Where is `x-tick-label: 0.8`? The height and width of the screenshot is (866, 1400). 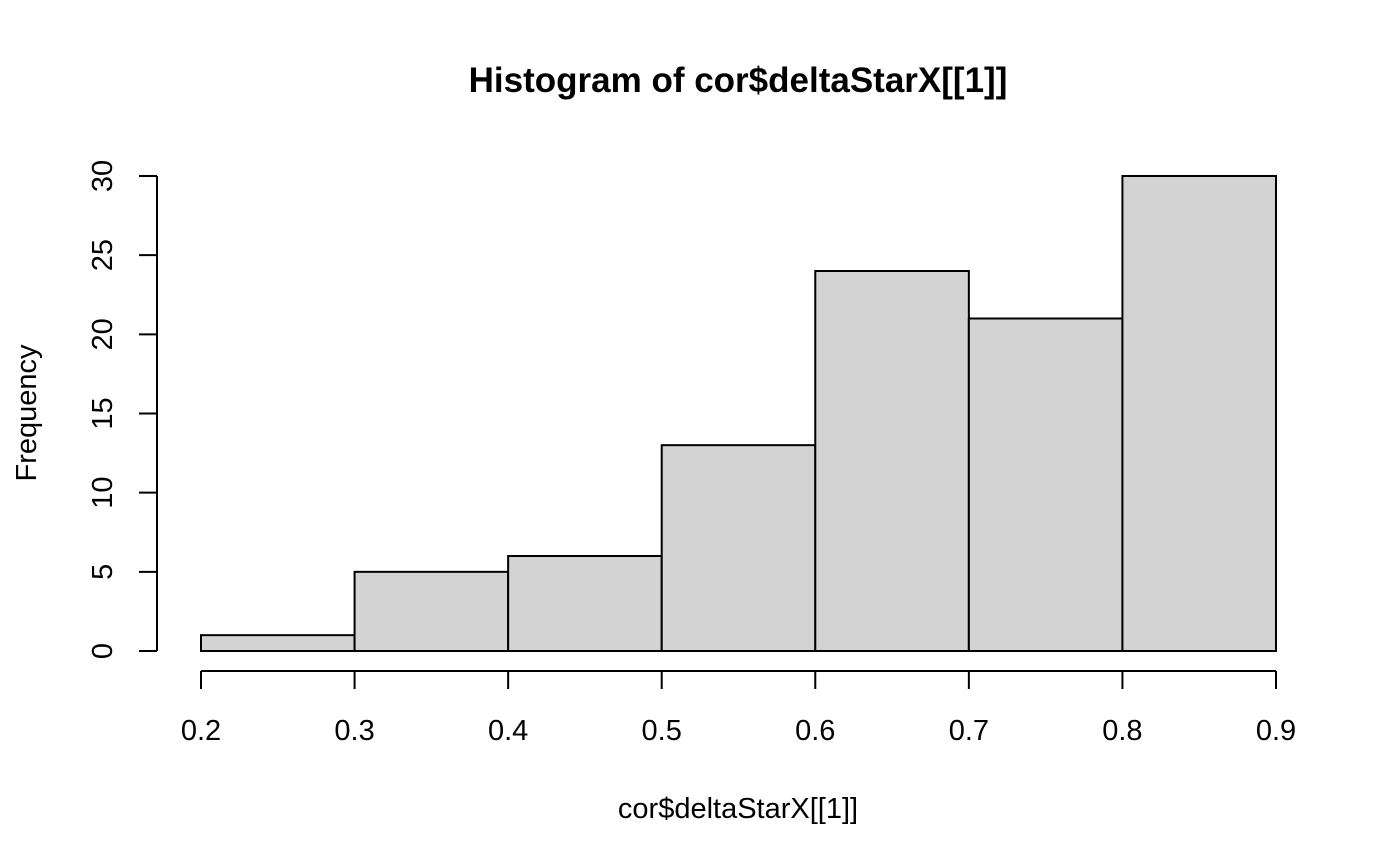 x-tick-label: 0.8 is located at coordinates (1122, 731).